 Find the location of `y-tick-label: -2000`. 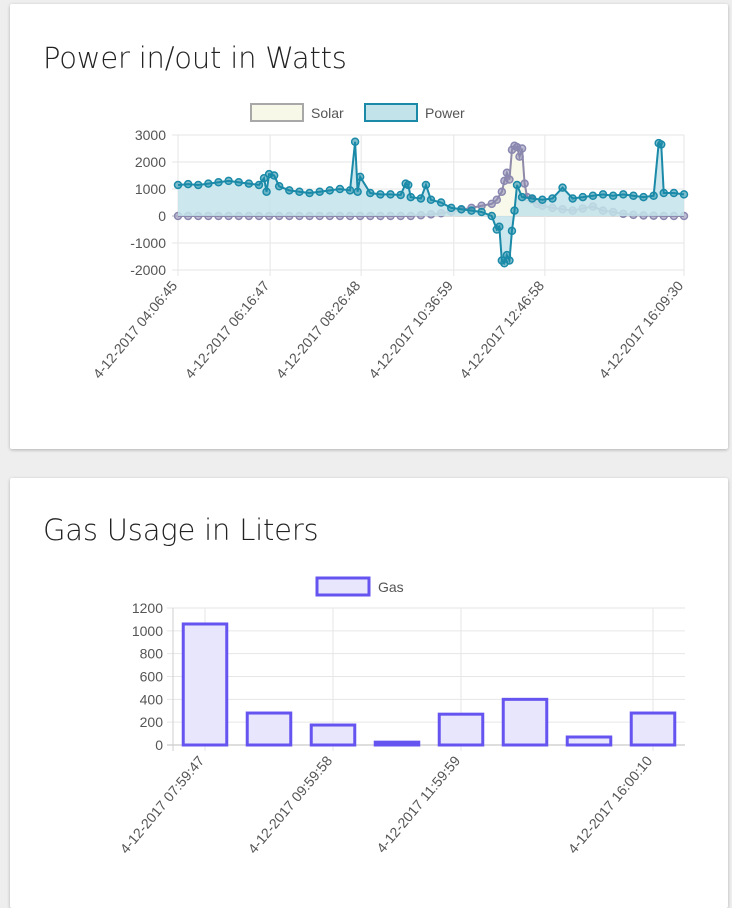

y-tick-label: -2000 is located at coordinates (148, 270).